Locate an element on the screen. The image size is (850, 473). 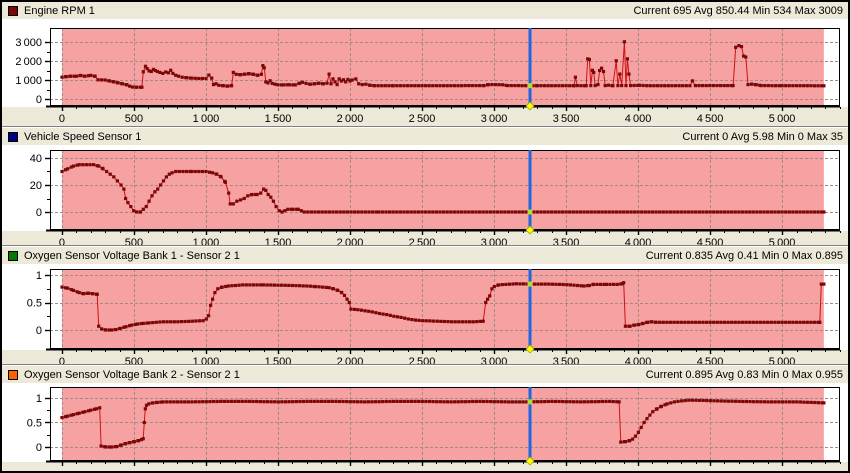
panel-stats: Current 0.835 Avg 0.41 Min 0 Max 0.895 is located at coordinates (744, 255).